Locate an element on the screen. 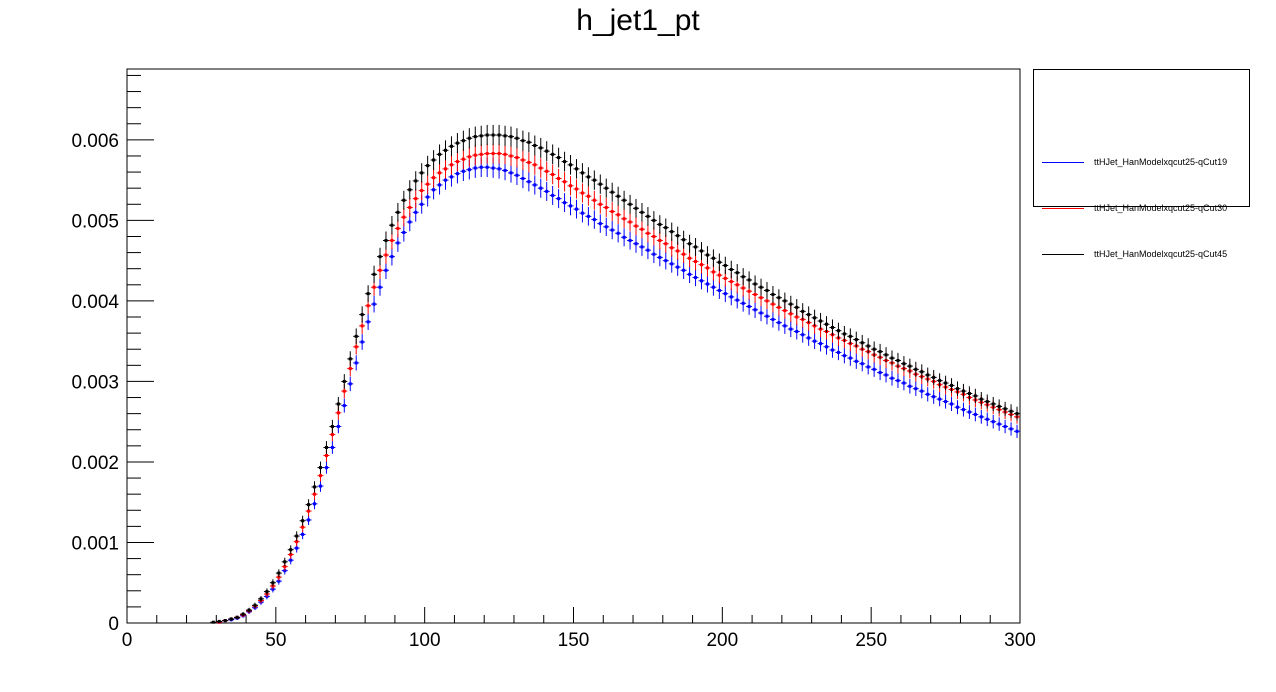 This screenshot has width=1276, height=692. legend-label-qcut19: ttHJet_HanModelxqcut25-qCut19 is located at coordinates (1161, 162).